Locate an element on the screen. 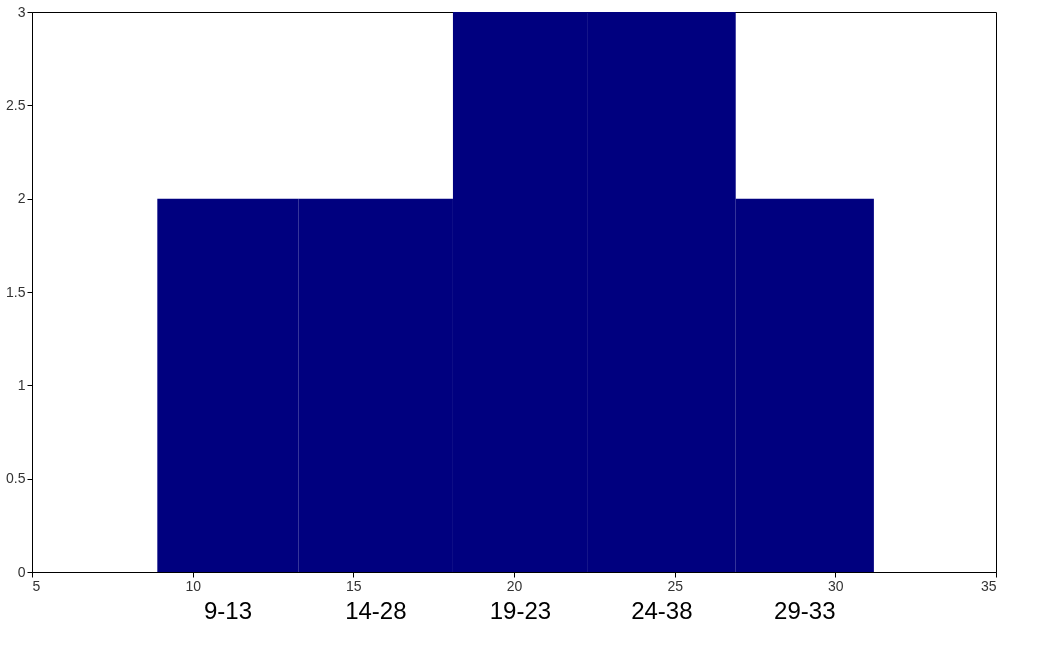 The height and width of the screenshot is (667, 1046). y-tick-label: 1.5 is located at coordinates (16, 291).